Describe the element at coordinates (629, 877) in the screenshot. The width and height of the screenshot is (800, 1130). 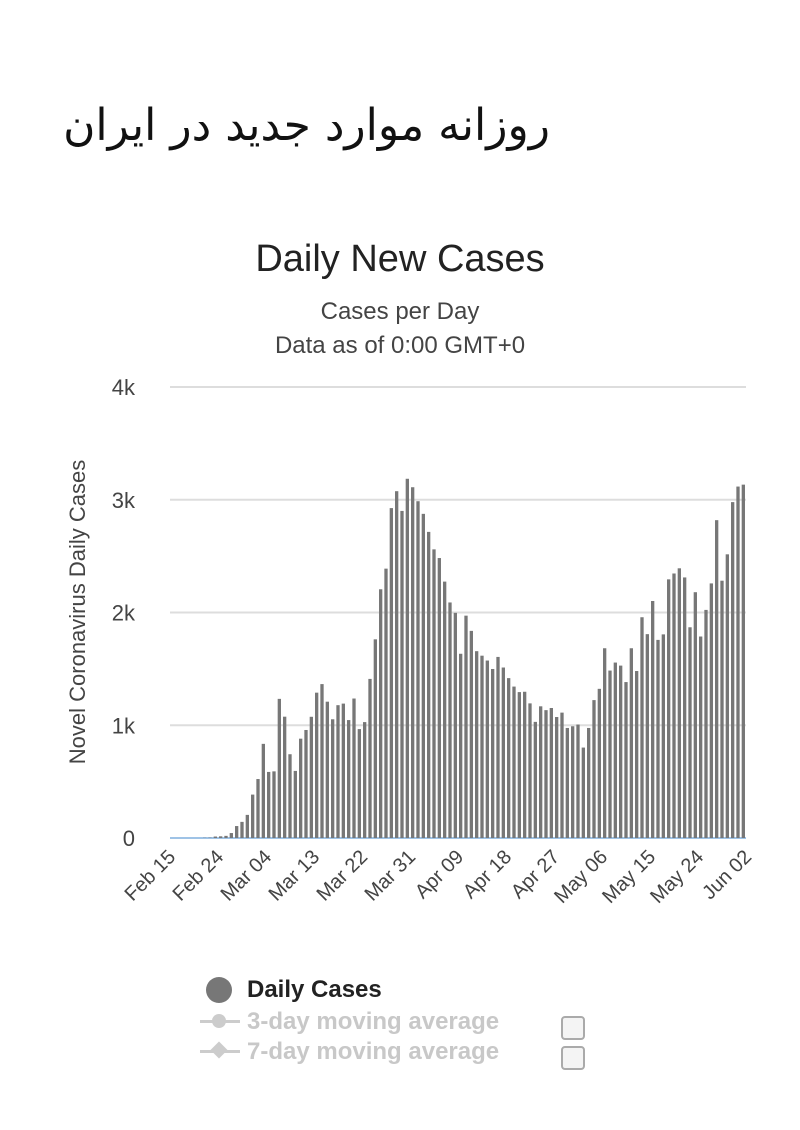
I see `x-tick-label: May 15` at that location.